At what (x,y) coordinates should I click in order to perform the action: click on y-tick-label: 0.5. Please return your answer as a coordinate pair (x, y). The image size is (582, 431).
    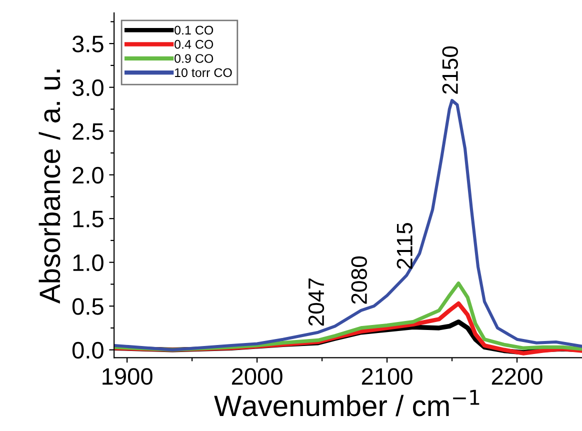
    Looking at the image, I should click on (88, 306).